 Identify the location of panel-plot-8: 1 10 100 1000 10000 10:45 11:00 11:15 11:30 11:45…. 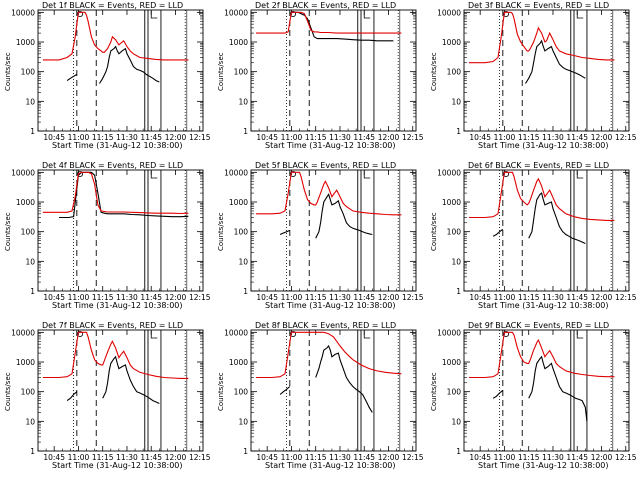
(324, 395).